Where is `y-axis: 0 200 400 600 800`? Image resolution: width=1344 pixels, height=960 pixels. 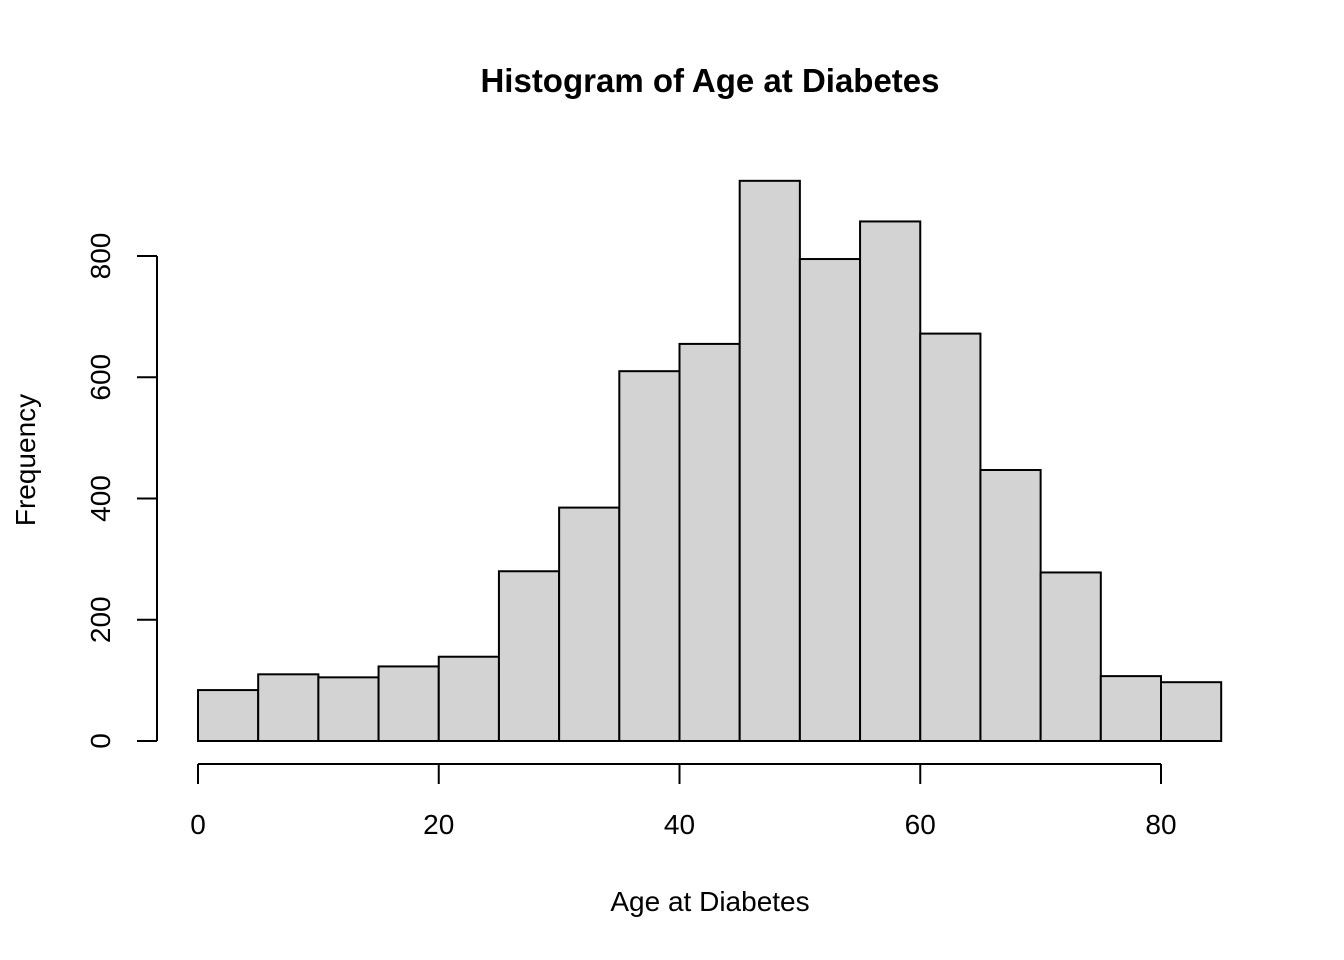 y-axis: 0 200 400 600 800 is located at coordinates (121, 491).